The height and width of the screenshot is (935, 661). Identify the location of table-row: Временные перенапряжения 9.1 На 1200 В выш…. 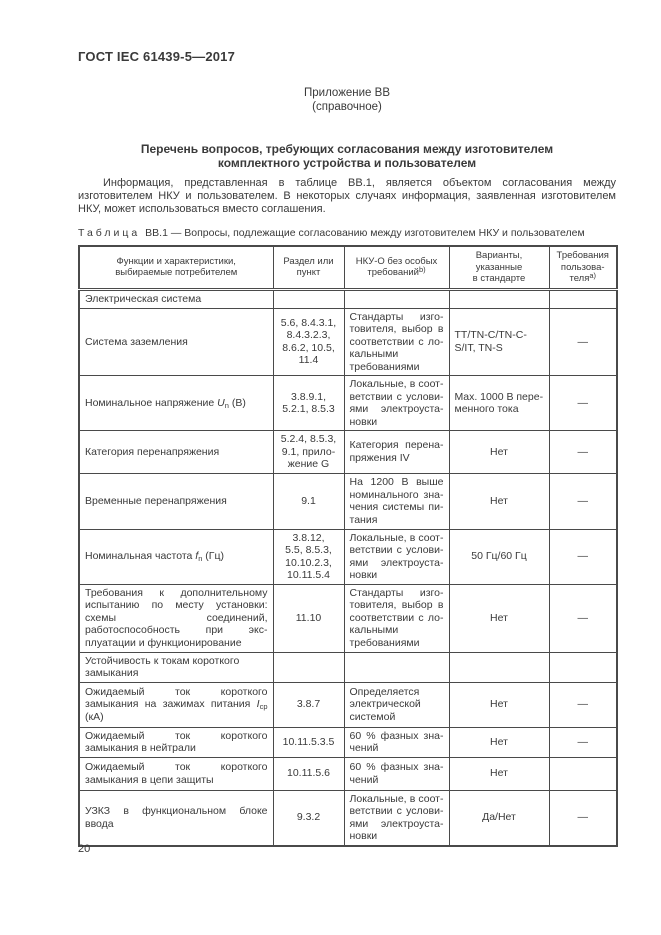
(348, 501).